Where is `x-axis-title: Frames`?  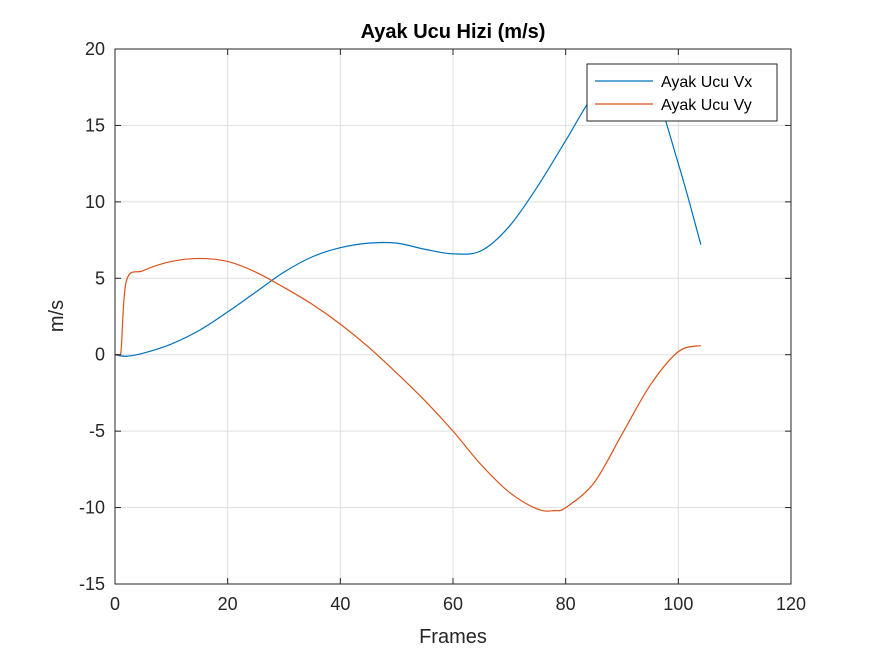 x-axis-title: Frames is located at coordinates (453, 637).